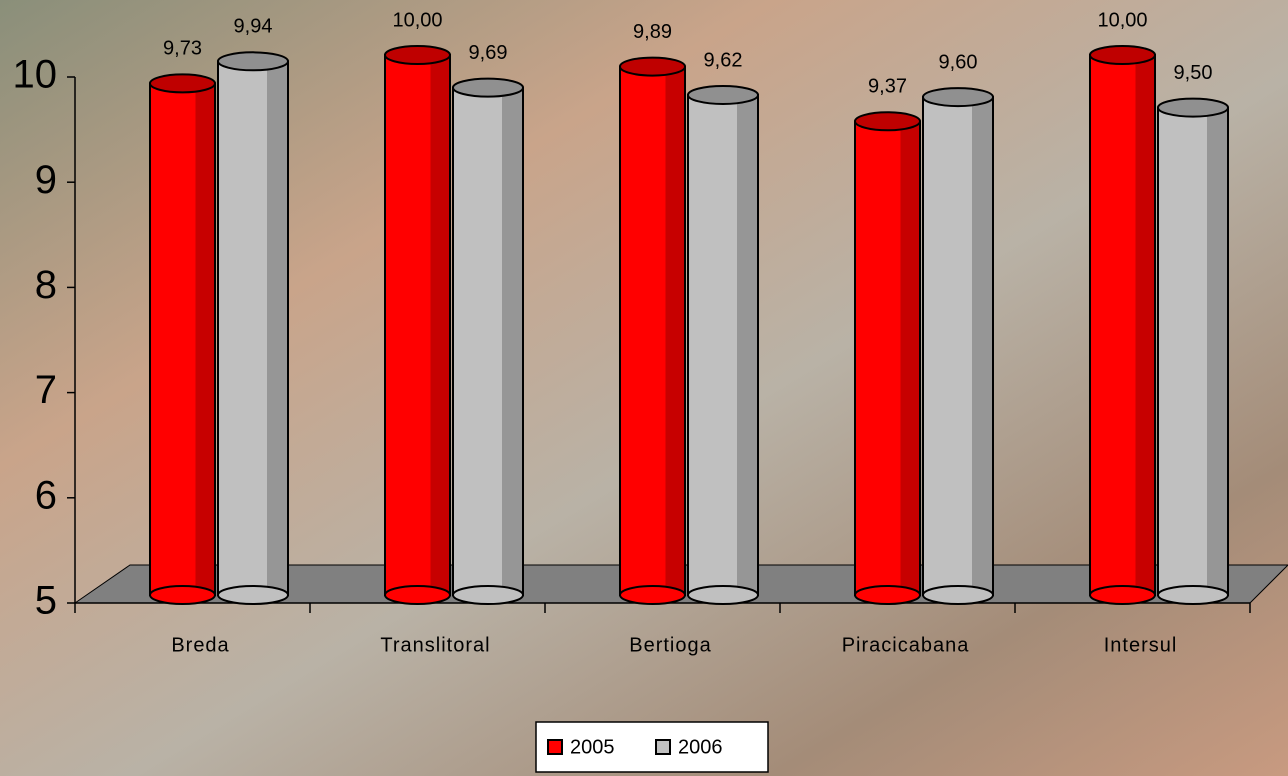 Image resolution: width=1288 pixels, height=776 pixels. I want to click on legend-label: 2006, so click(700, 747).